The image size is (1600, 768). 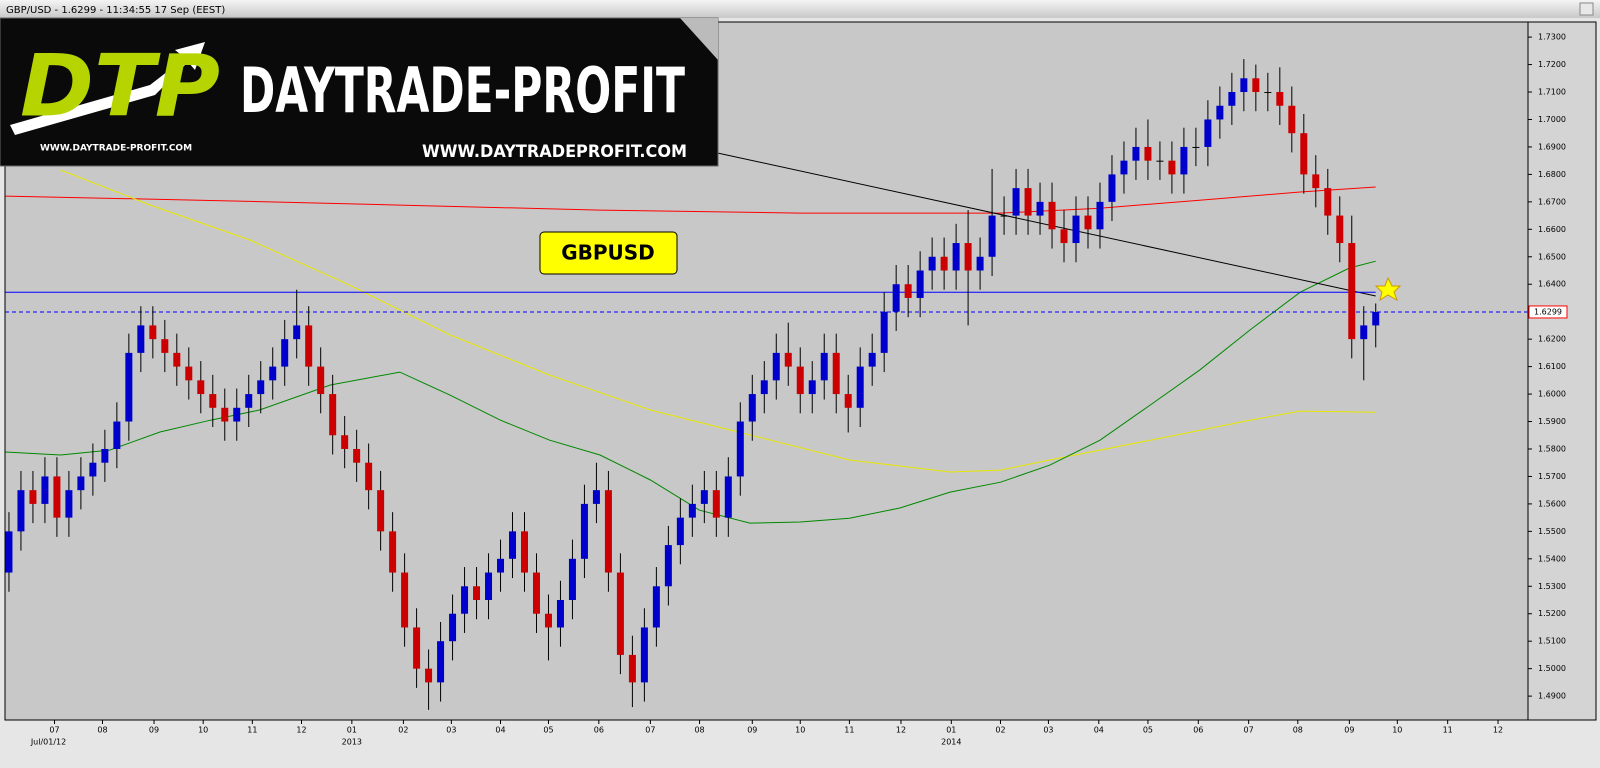 What do you see at coordinates (608, 253) in the screenshot?
I see `annotation-box` at bounding box center [608, 253].